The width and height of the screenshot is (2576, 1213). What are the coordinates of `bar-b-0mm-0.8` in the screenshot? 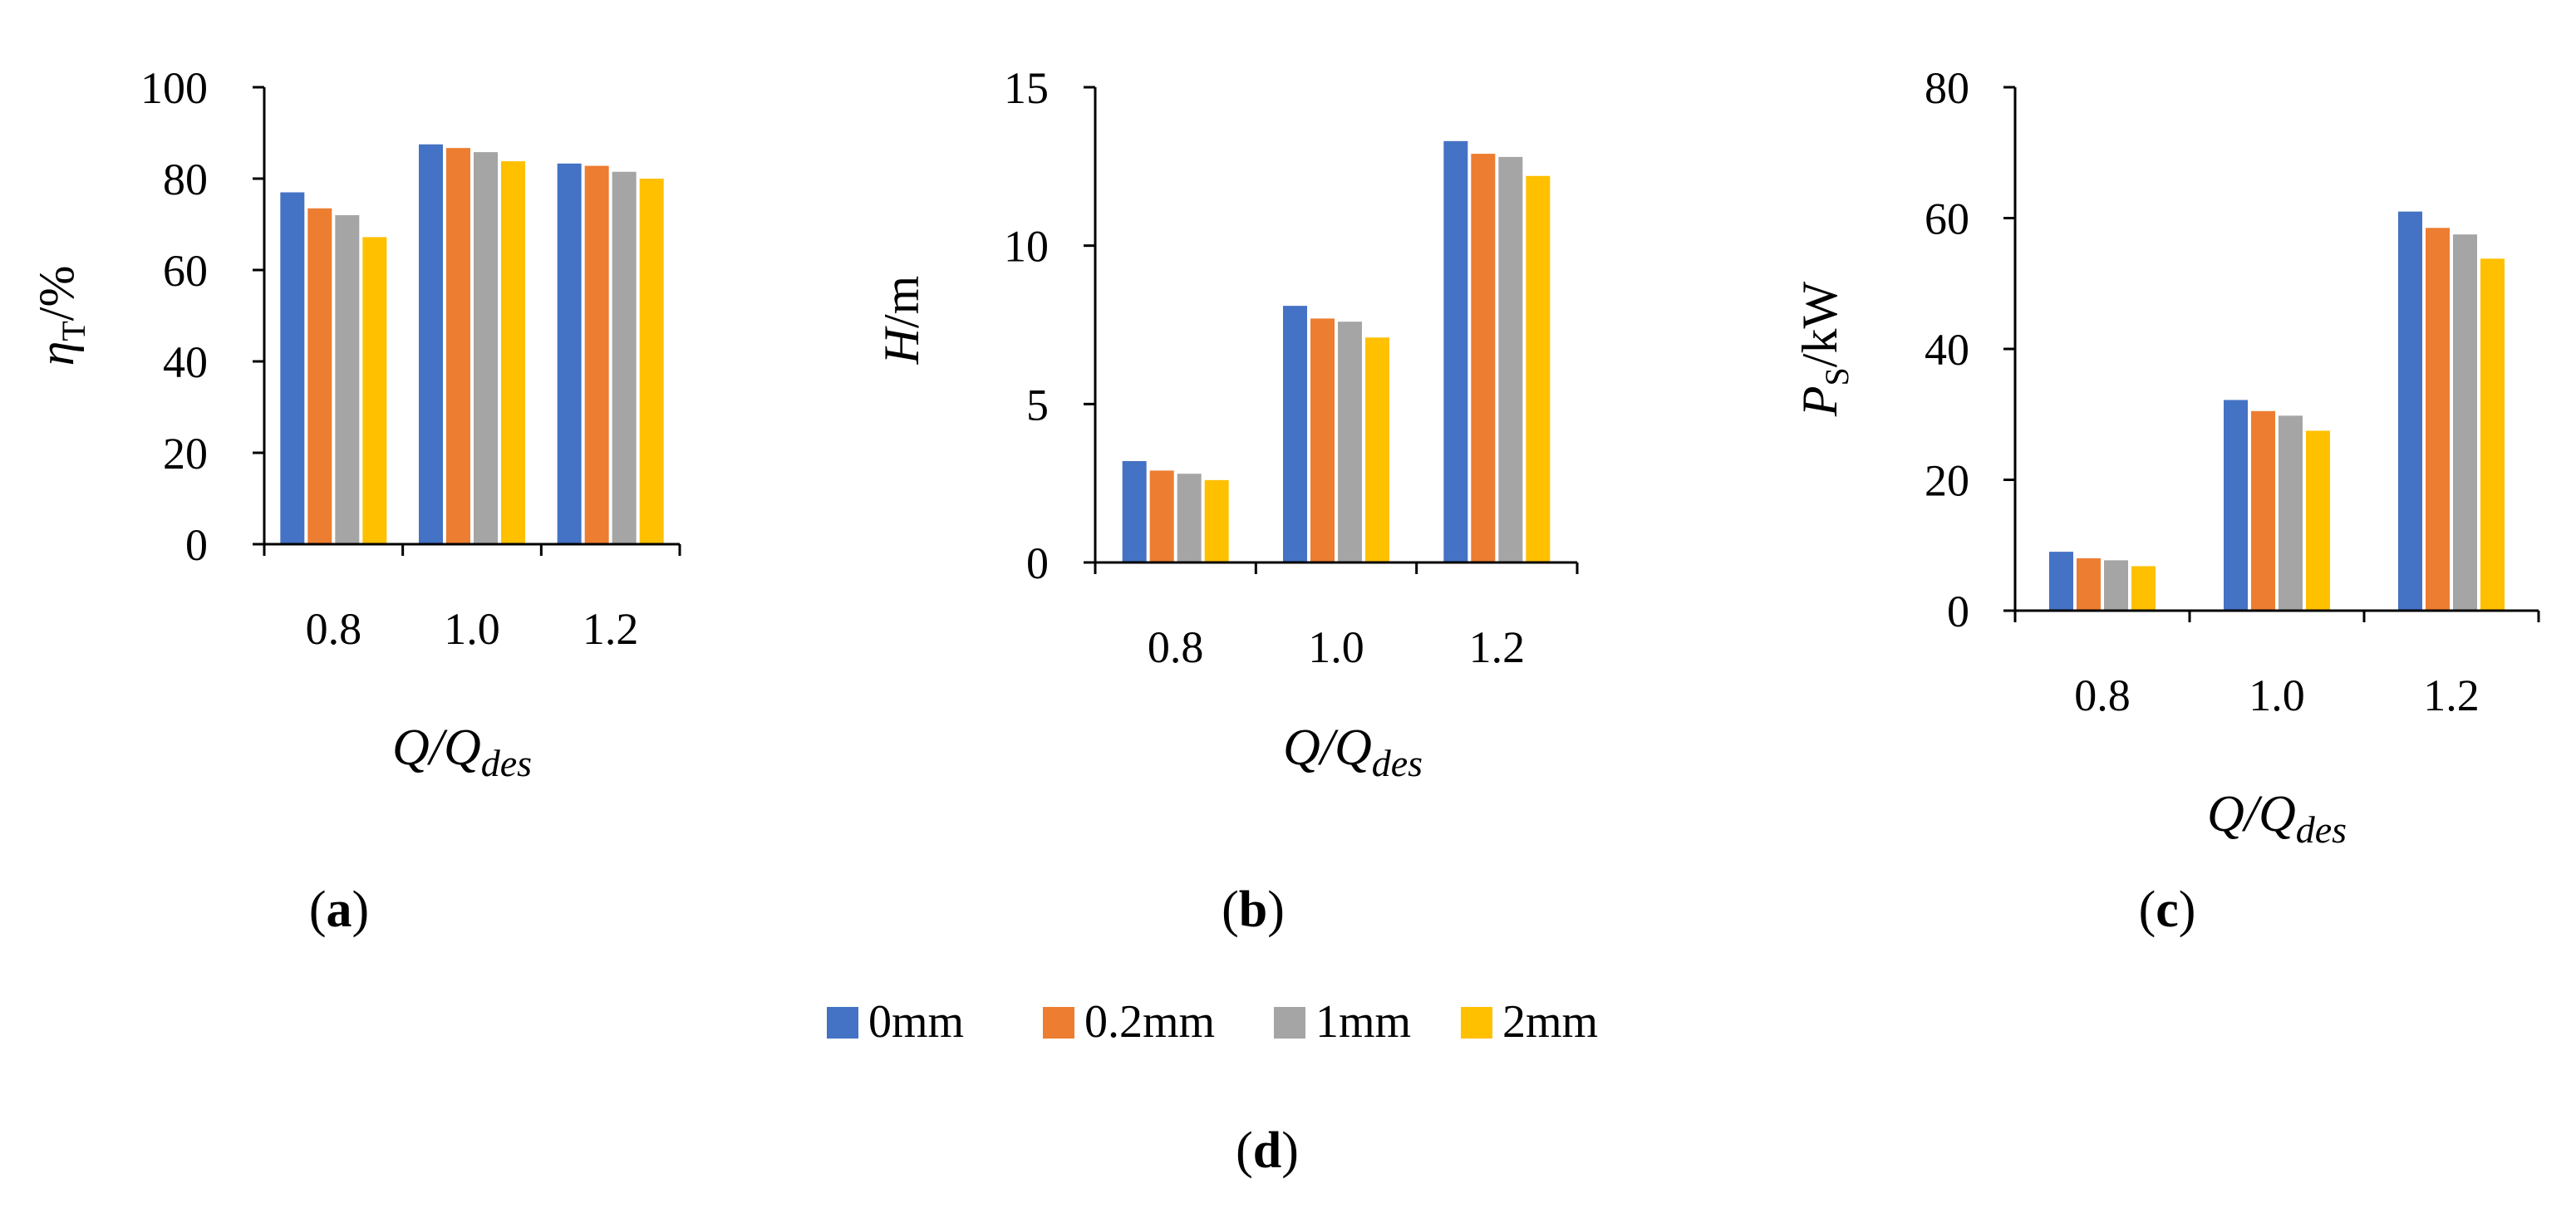 It's located at (1135, 511).